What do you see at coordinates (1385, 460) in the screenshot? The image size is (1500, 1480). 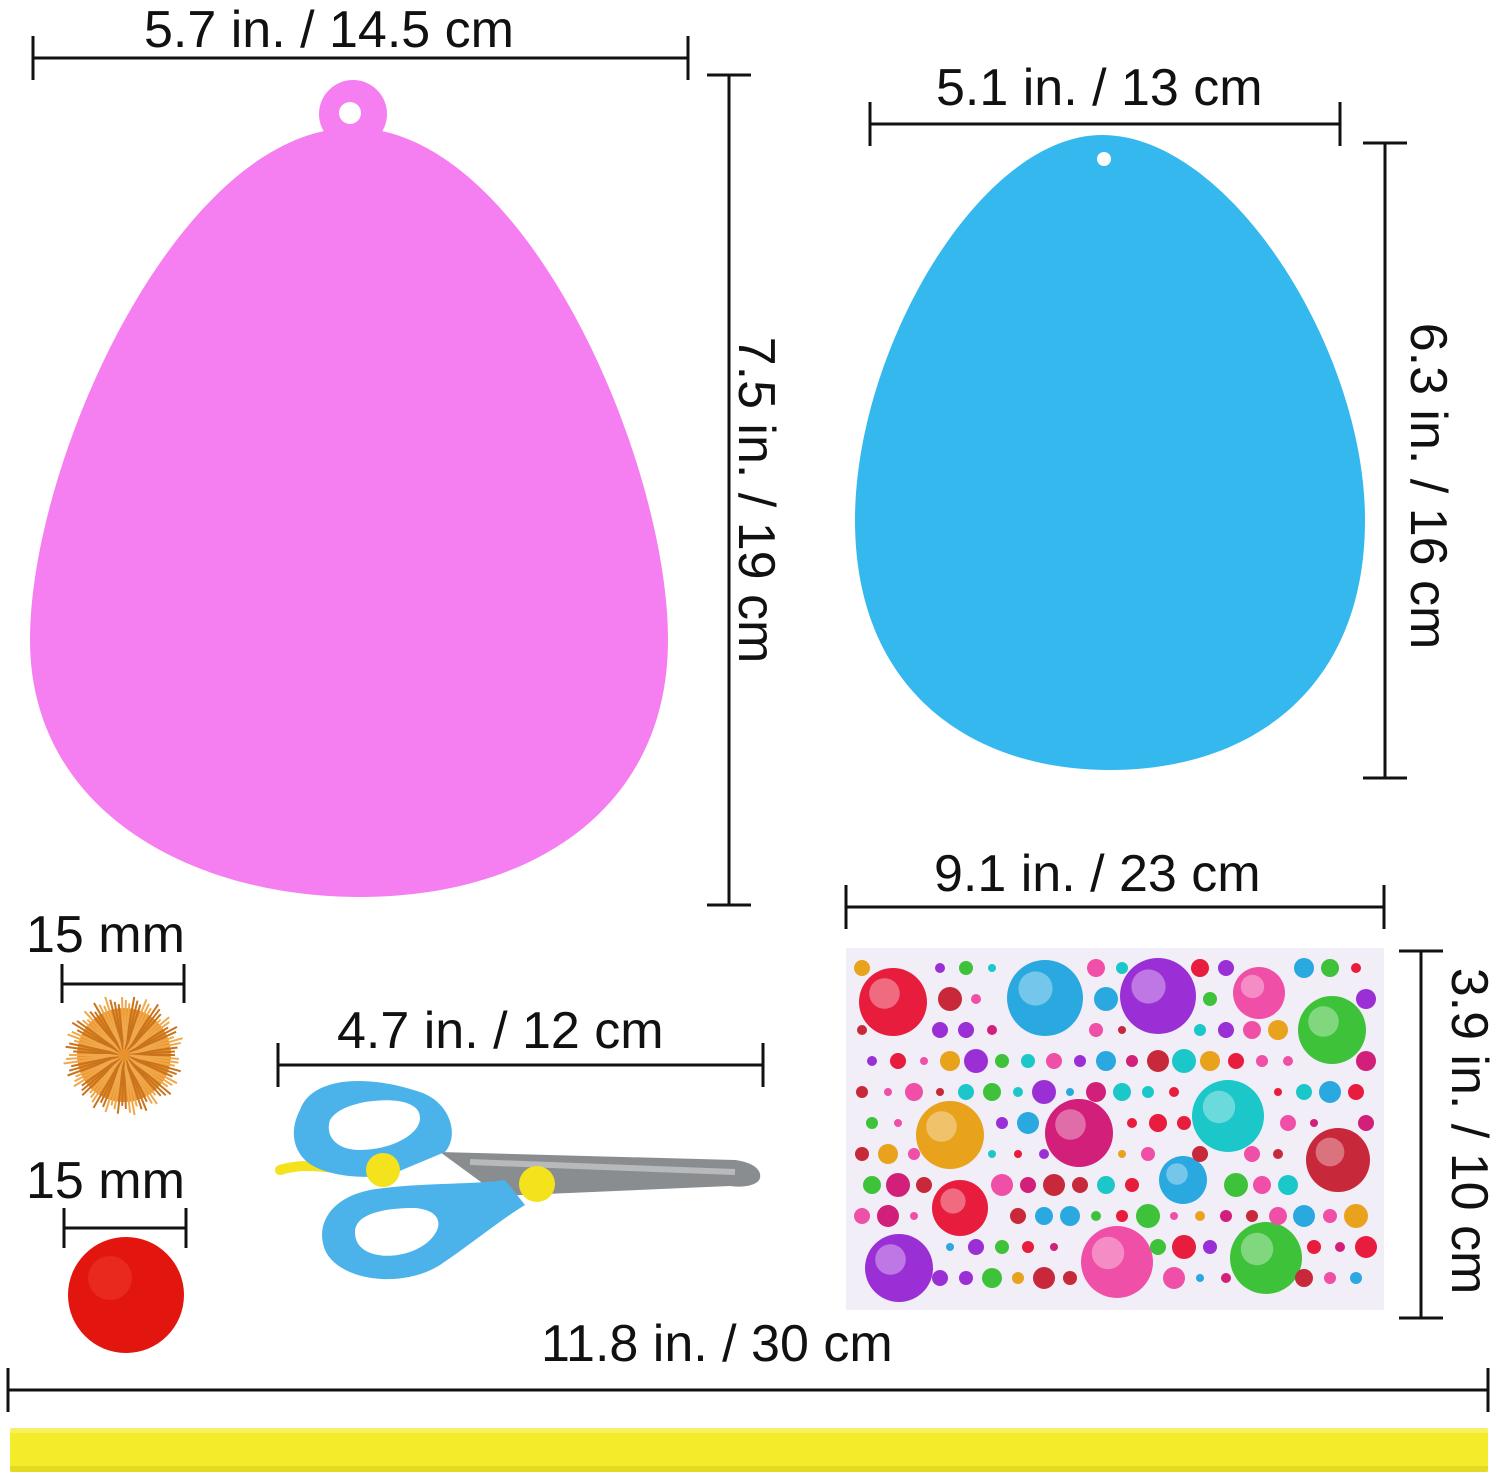 I see `blue-egg-height-line` at bounding box center [1385, 460].